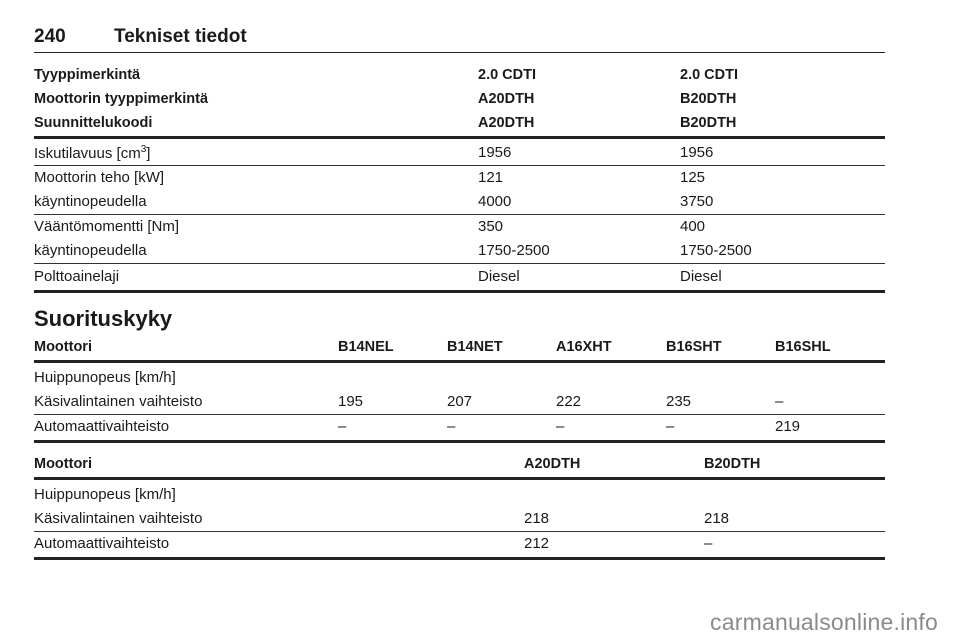  Describe the element at coordinates (99, 177) in the screenshot. I see `table-cell: Moottorin teho [kW]` at that location.